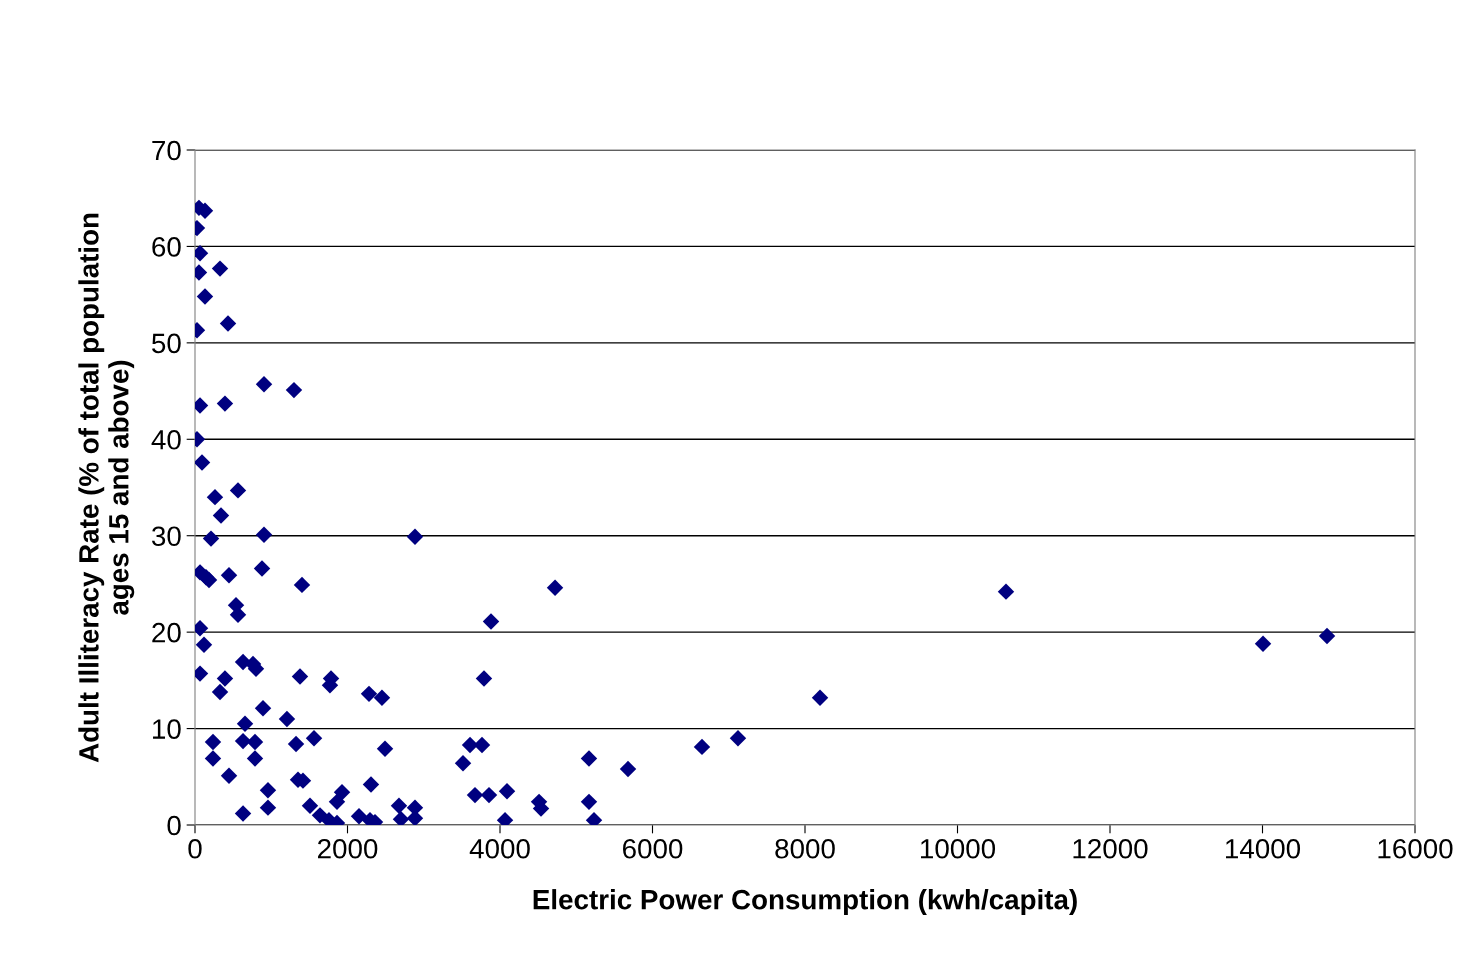 Image resolution: width=1484 pixels, height=975 pixels. I want to click on x-tick-label: 14000, so click(1263, 848).